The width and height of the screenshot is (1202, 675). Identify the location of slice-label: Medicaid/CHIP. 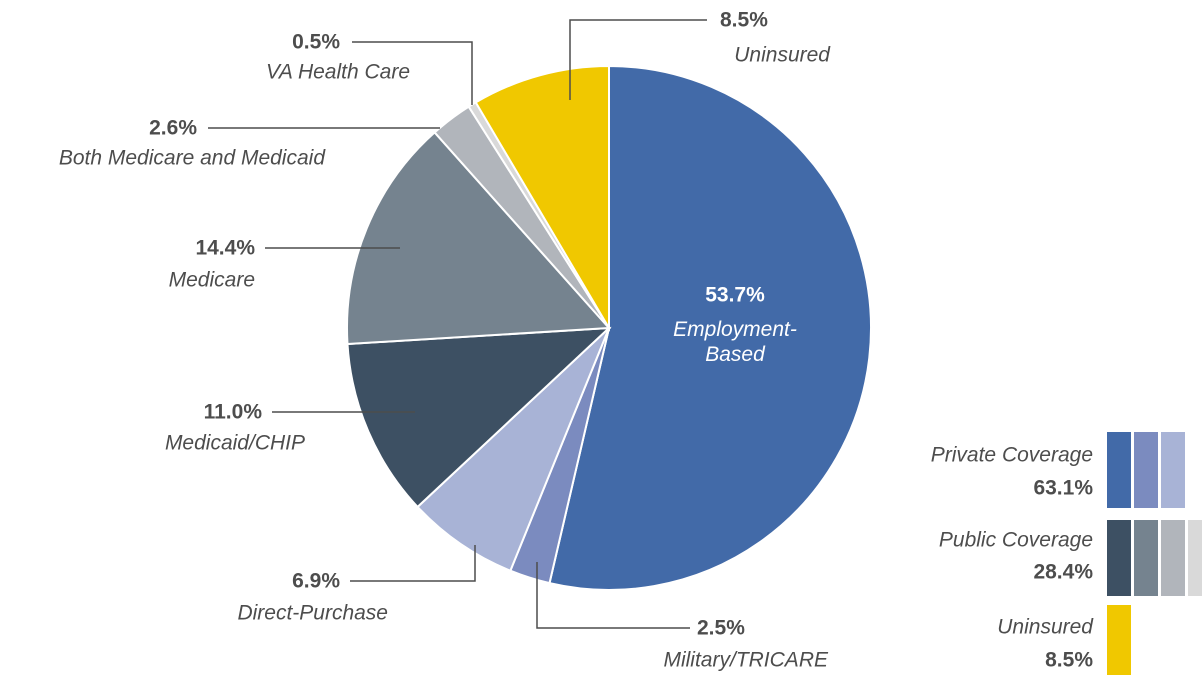
(234, 443).